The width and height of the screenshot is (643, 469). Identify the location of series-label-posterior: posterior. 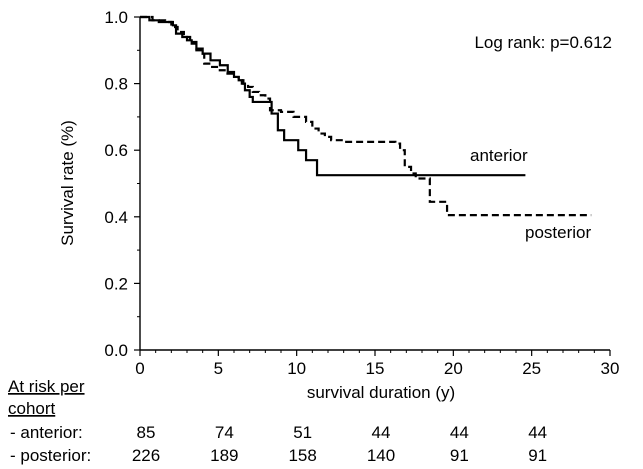
(558, 232).